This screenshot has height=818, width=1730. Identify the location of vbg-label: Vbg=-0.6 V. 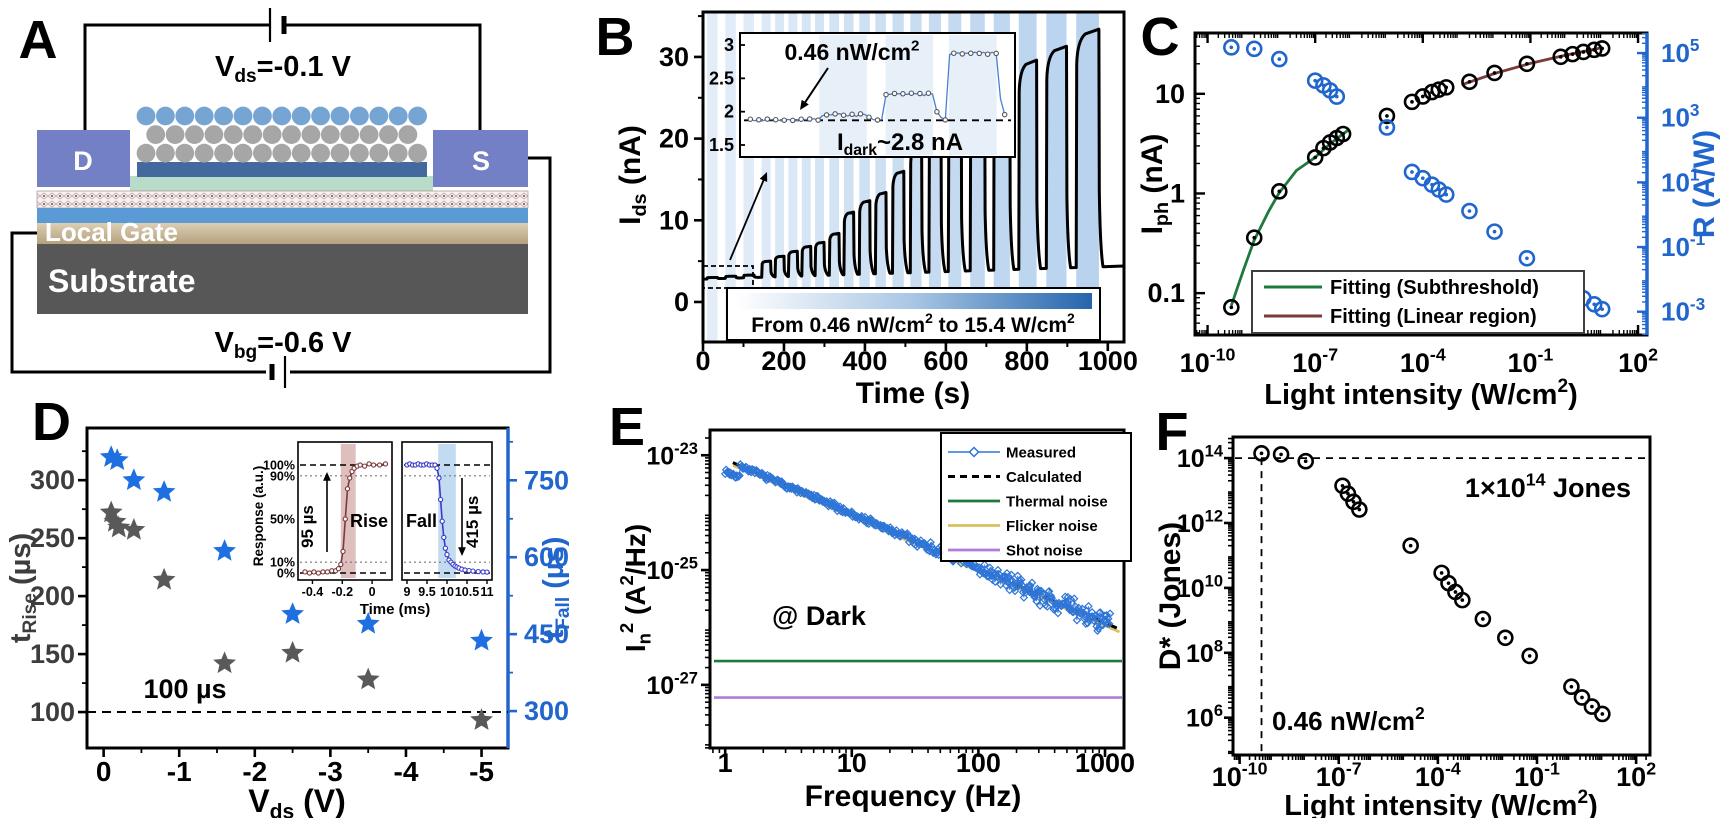
(284, 345).